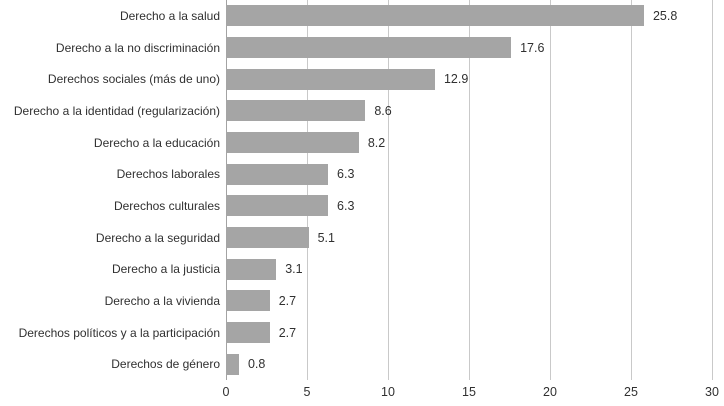  What do you see at coordinates (307, 392) in the screenshot?
I see `x-tick-label: 5` at bounding box center [307, 392].